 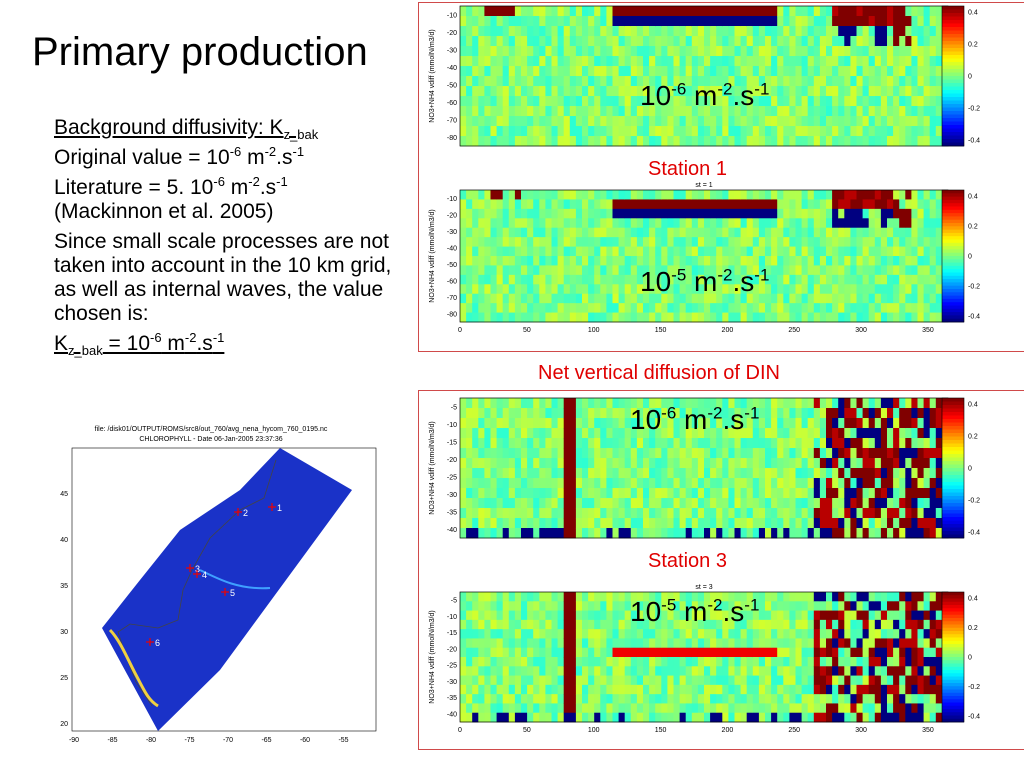 What do you see at coordinates (432, 656) in the screenshot?
I see `y-axis-label: NO3+NH4 vdiff (mmolN/m3/d)` at bounding box center [432, 656].